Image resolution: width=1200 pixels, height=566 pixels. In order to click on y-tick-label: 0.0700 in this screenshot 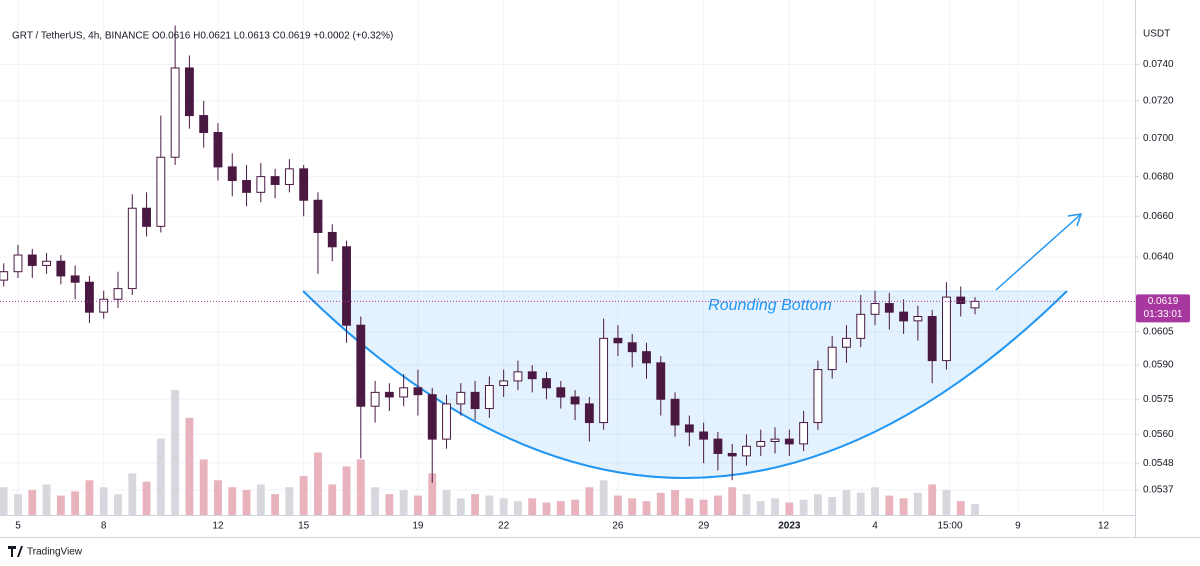, I will do `click(1158, 138)`.